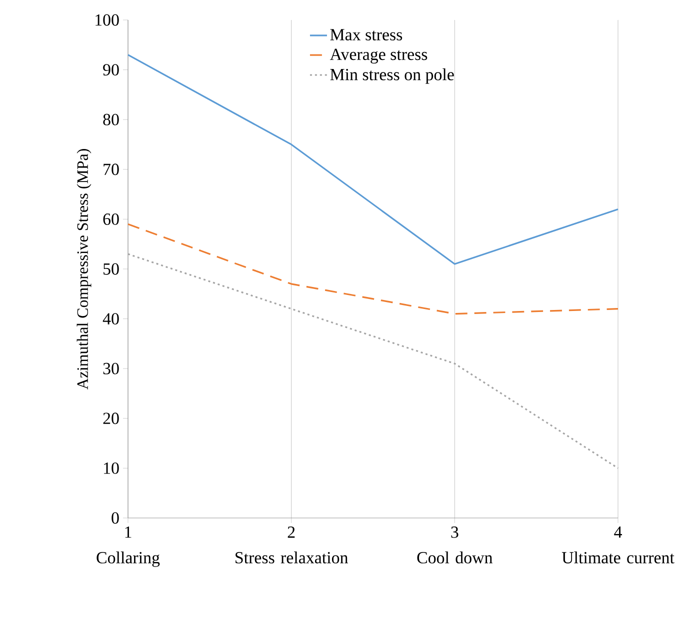  Describe the element at coordinates (366, 34) in the screenshot. I see `legend-label: Max stress` at that location.